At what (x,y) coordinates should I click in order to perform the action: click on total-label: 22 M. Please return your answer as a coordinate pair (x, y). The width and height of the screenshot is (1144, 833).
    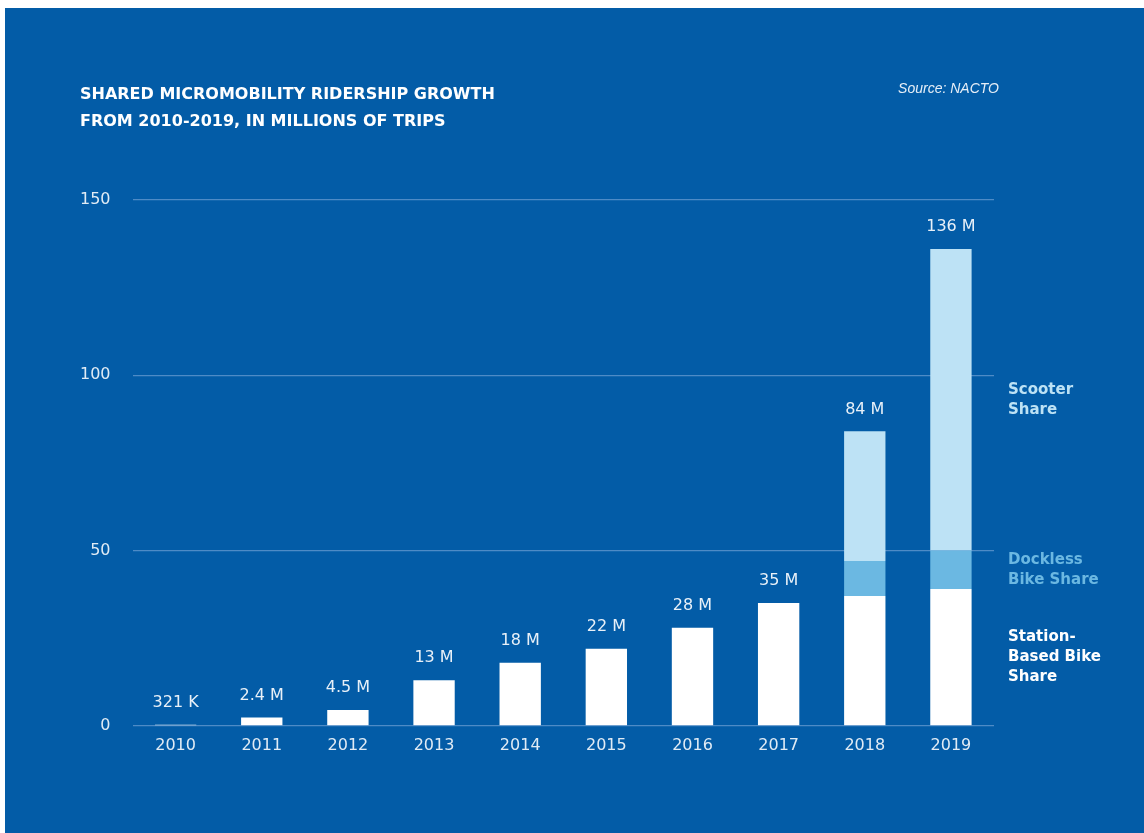
    Looking at the image, I should click on (606, 625).